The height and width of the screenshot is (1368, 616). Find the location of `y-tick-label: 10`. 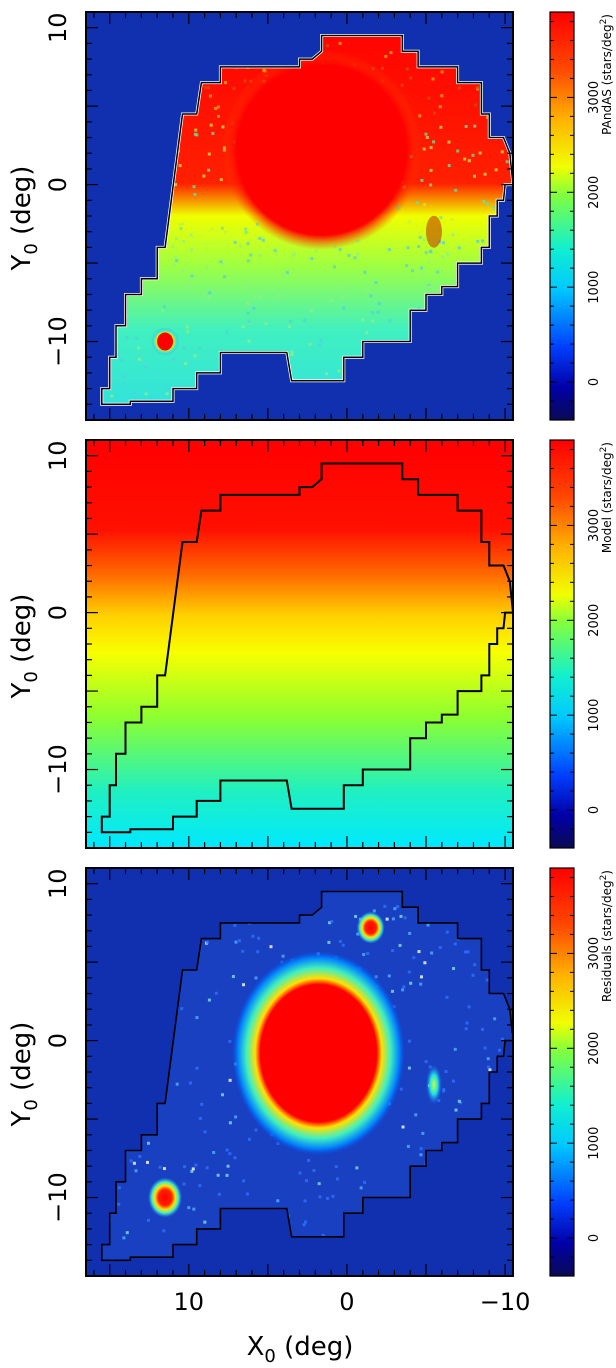

y-tick-label: 10 is located at coordinates (58, 455).